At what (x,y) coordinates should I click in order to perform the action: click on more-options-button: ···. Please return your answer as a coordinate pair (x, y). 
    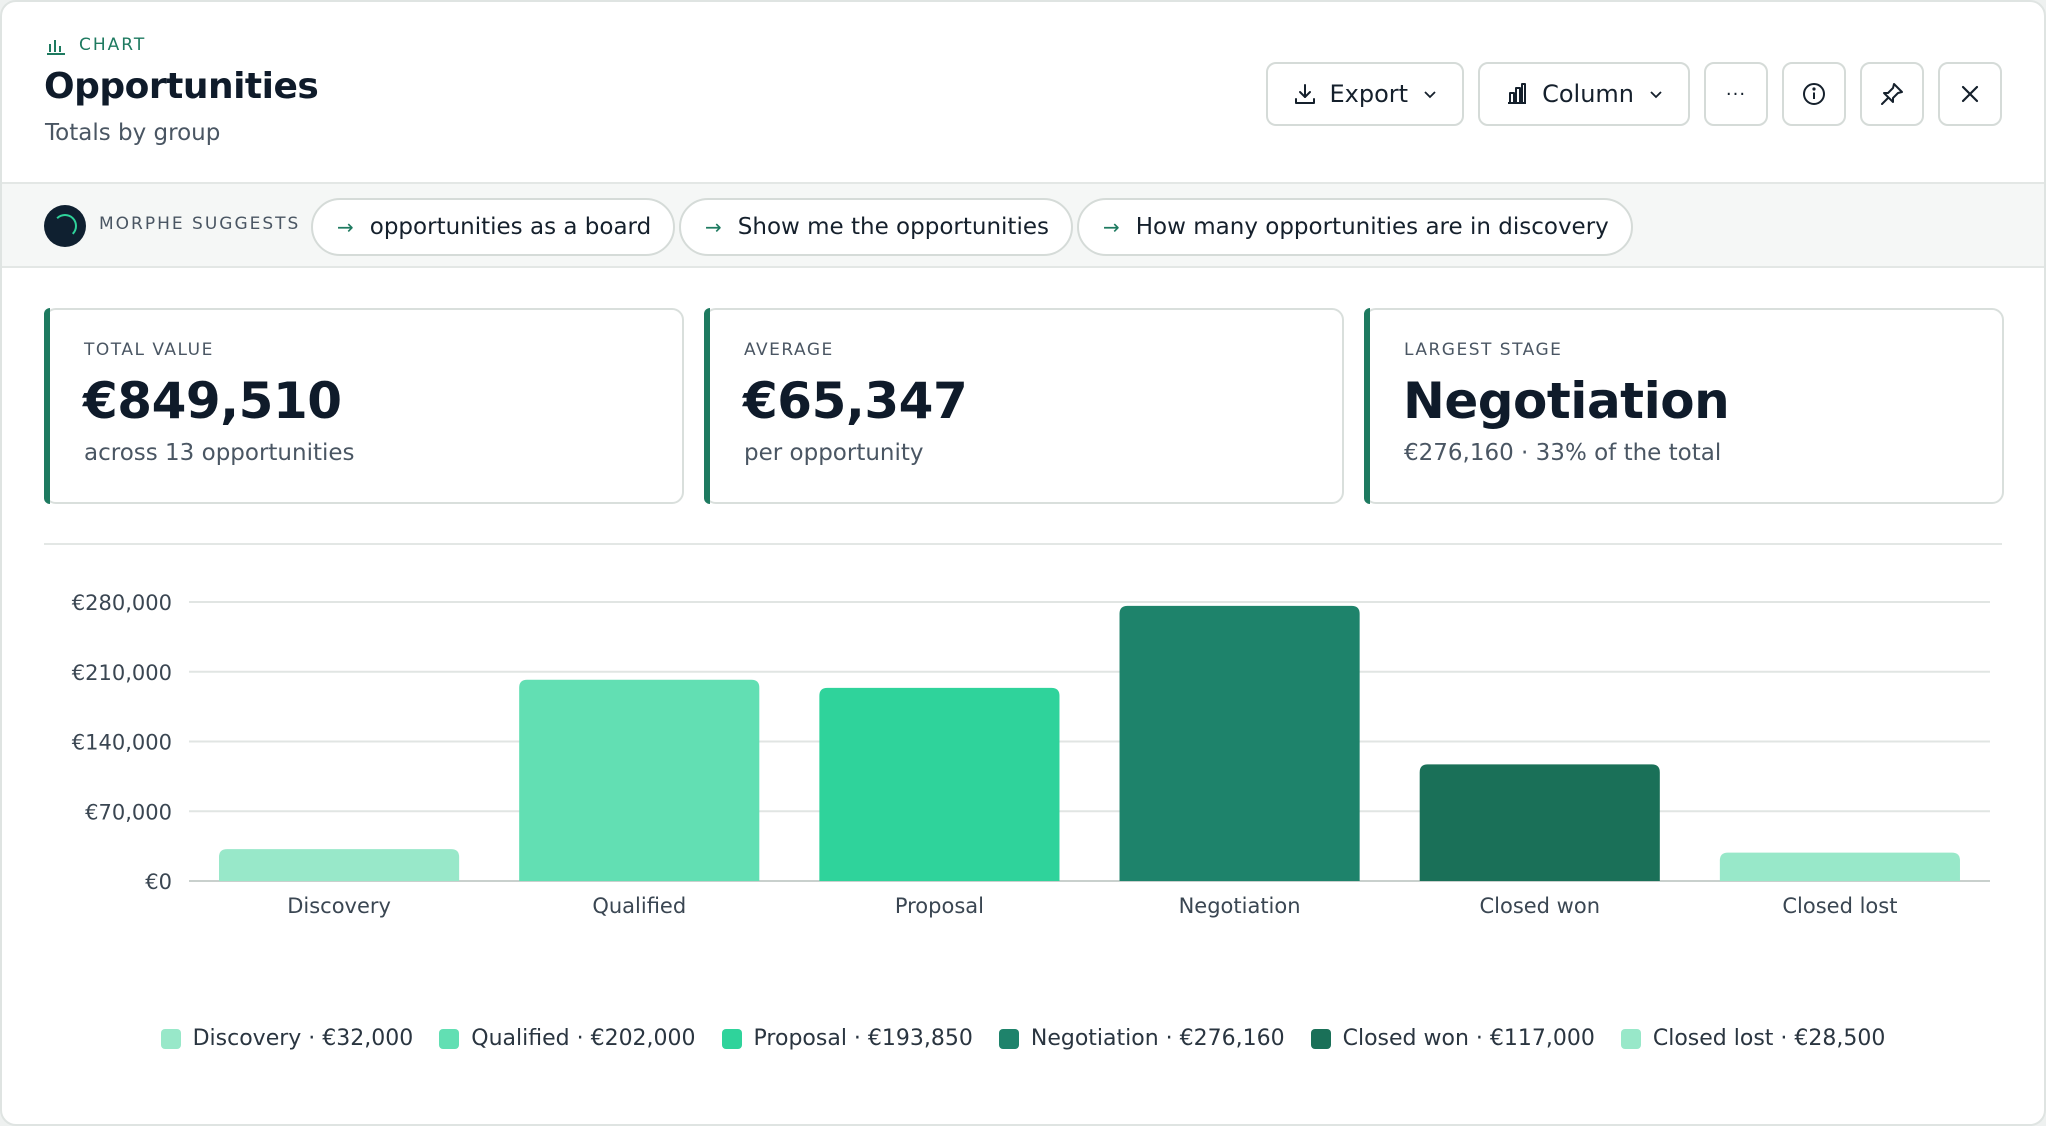
    Looking at the image, I should click on (1736, 94).